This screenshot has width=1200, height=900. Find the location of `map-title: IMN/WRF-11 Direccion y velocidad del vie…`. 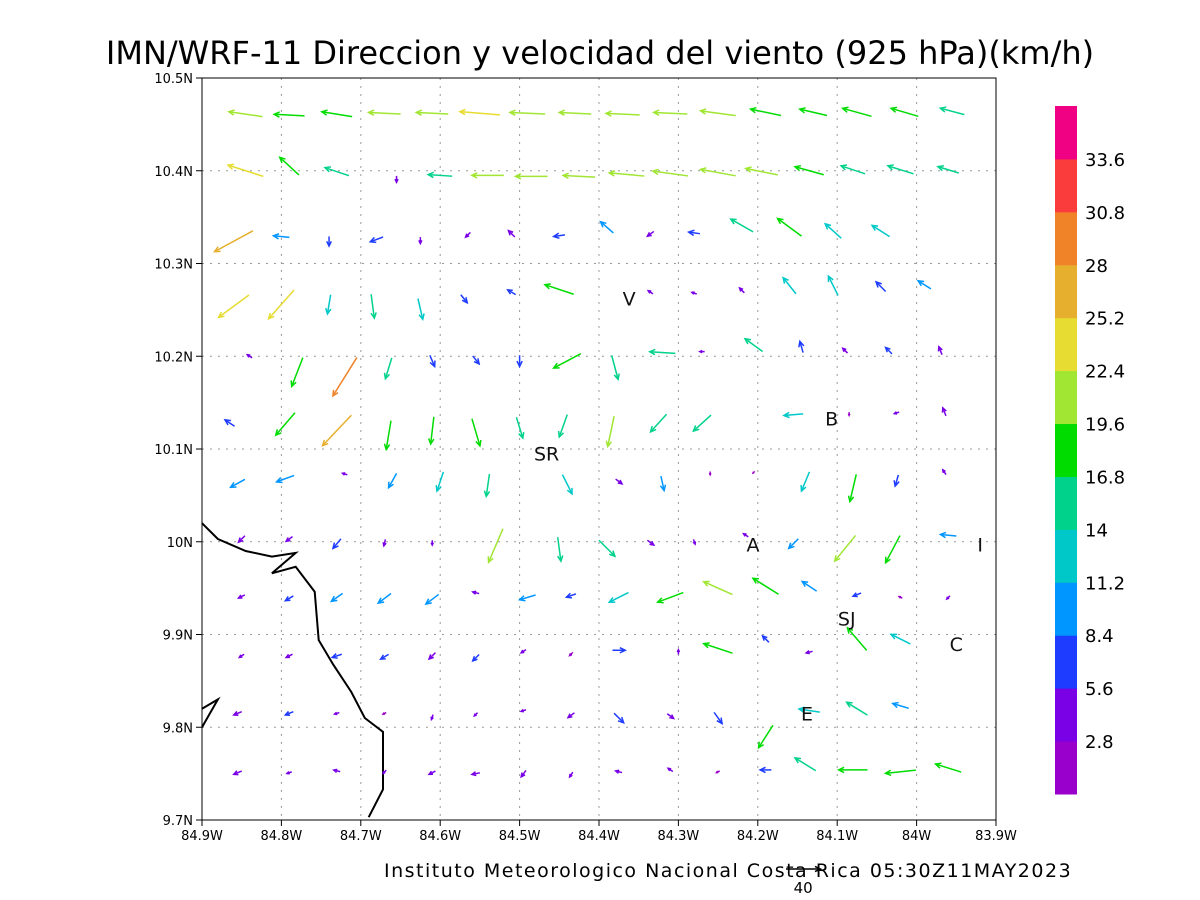

map-title: IMN/WRF-11 Direccion y velocidad del vie… is located at coordinates (600, 53).